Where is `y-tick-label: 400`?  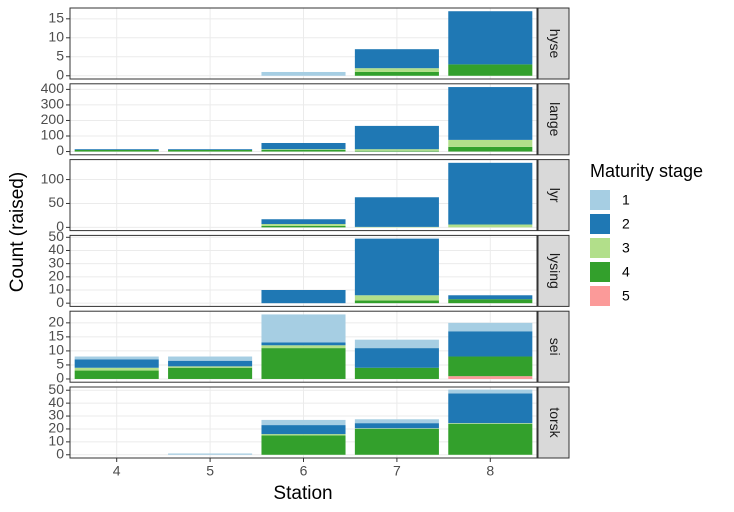
y-tick-label: 400 is located at coordinates (53, 88).